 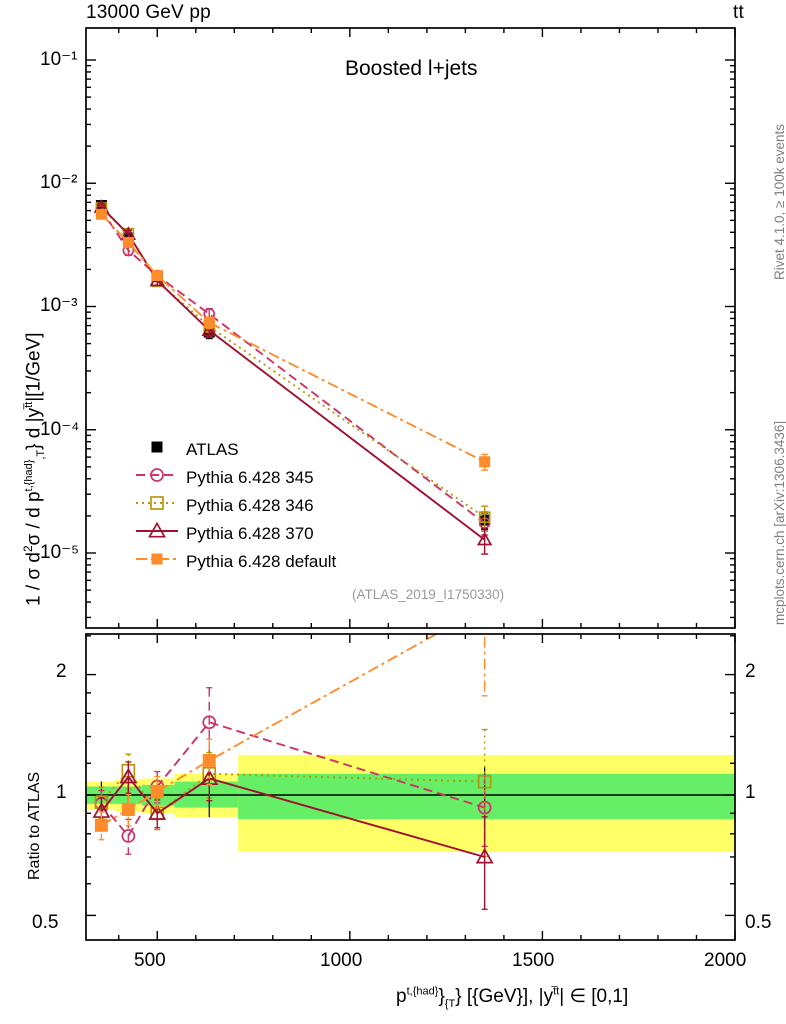 I want to click on ratio-ytick-1-left: 1, so click(x=61, y=792).